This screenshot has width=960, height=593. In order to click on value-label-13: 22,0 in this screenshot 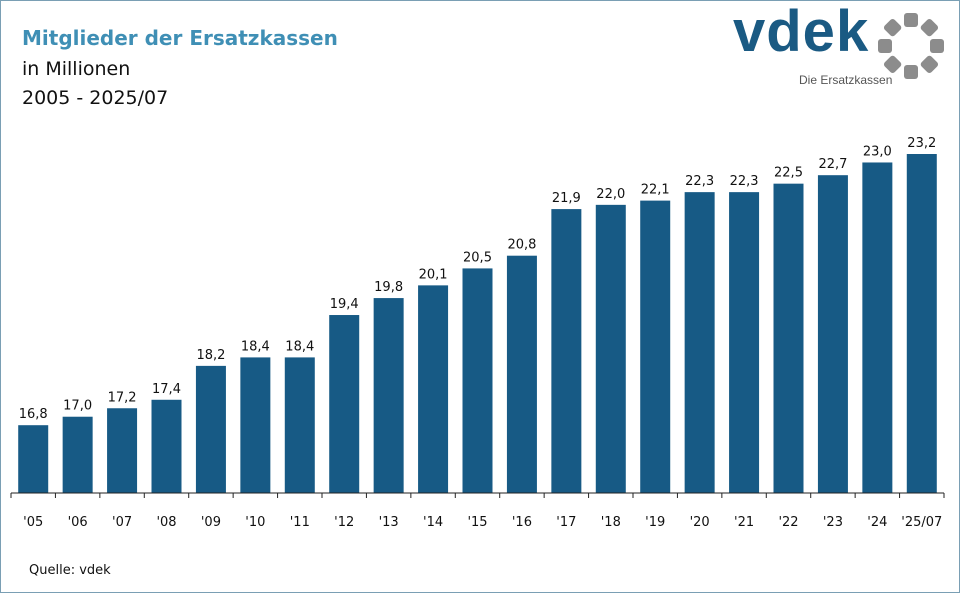, I will do `click(610, 194)`.